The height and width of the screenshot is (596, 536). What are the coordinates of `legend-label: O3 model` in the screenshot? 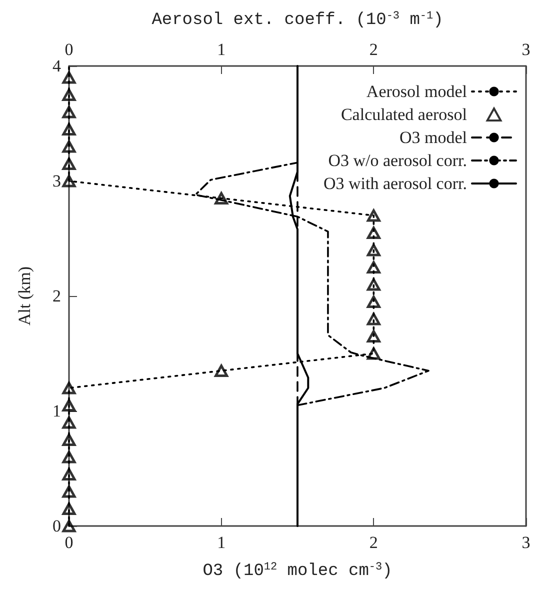 It's located at (433, 137).